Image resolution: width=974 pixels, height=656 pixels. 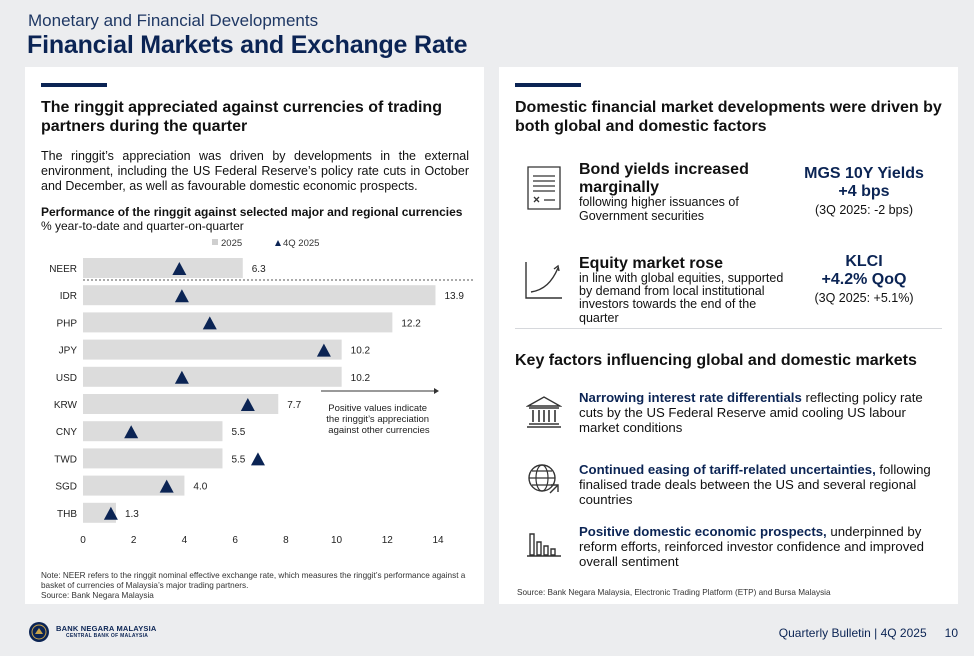 What do you see at coordinates (153, 458) in the screenshot?
I see `bar-twd` at bounding box center [153, 458].